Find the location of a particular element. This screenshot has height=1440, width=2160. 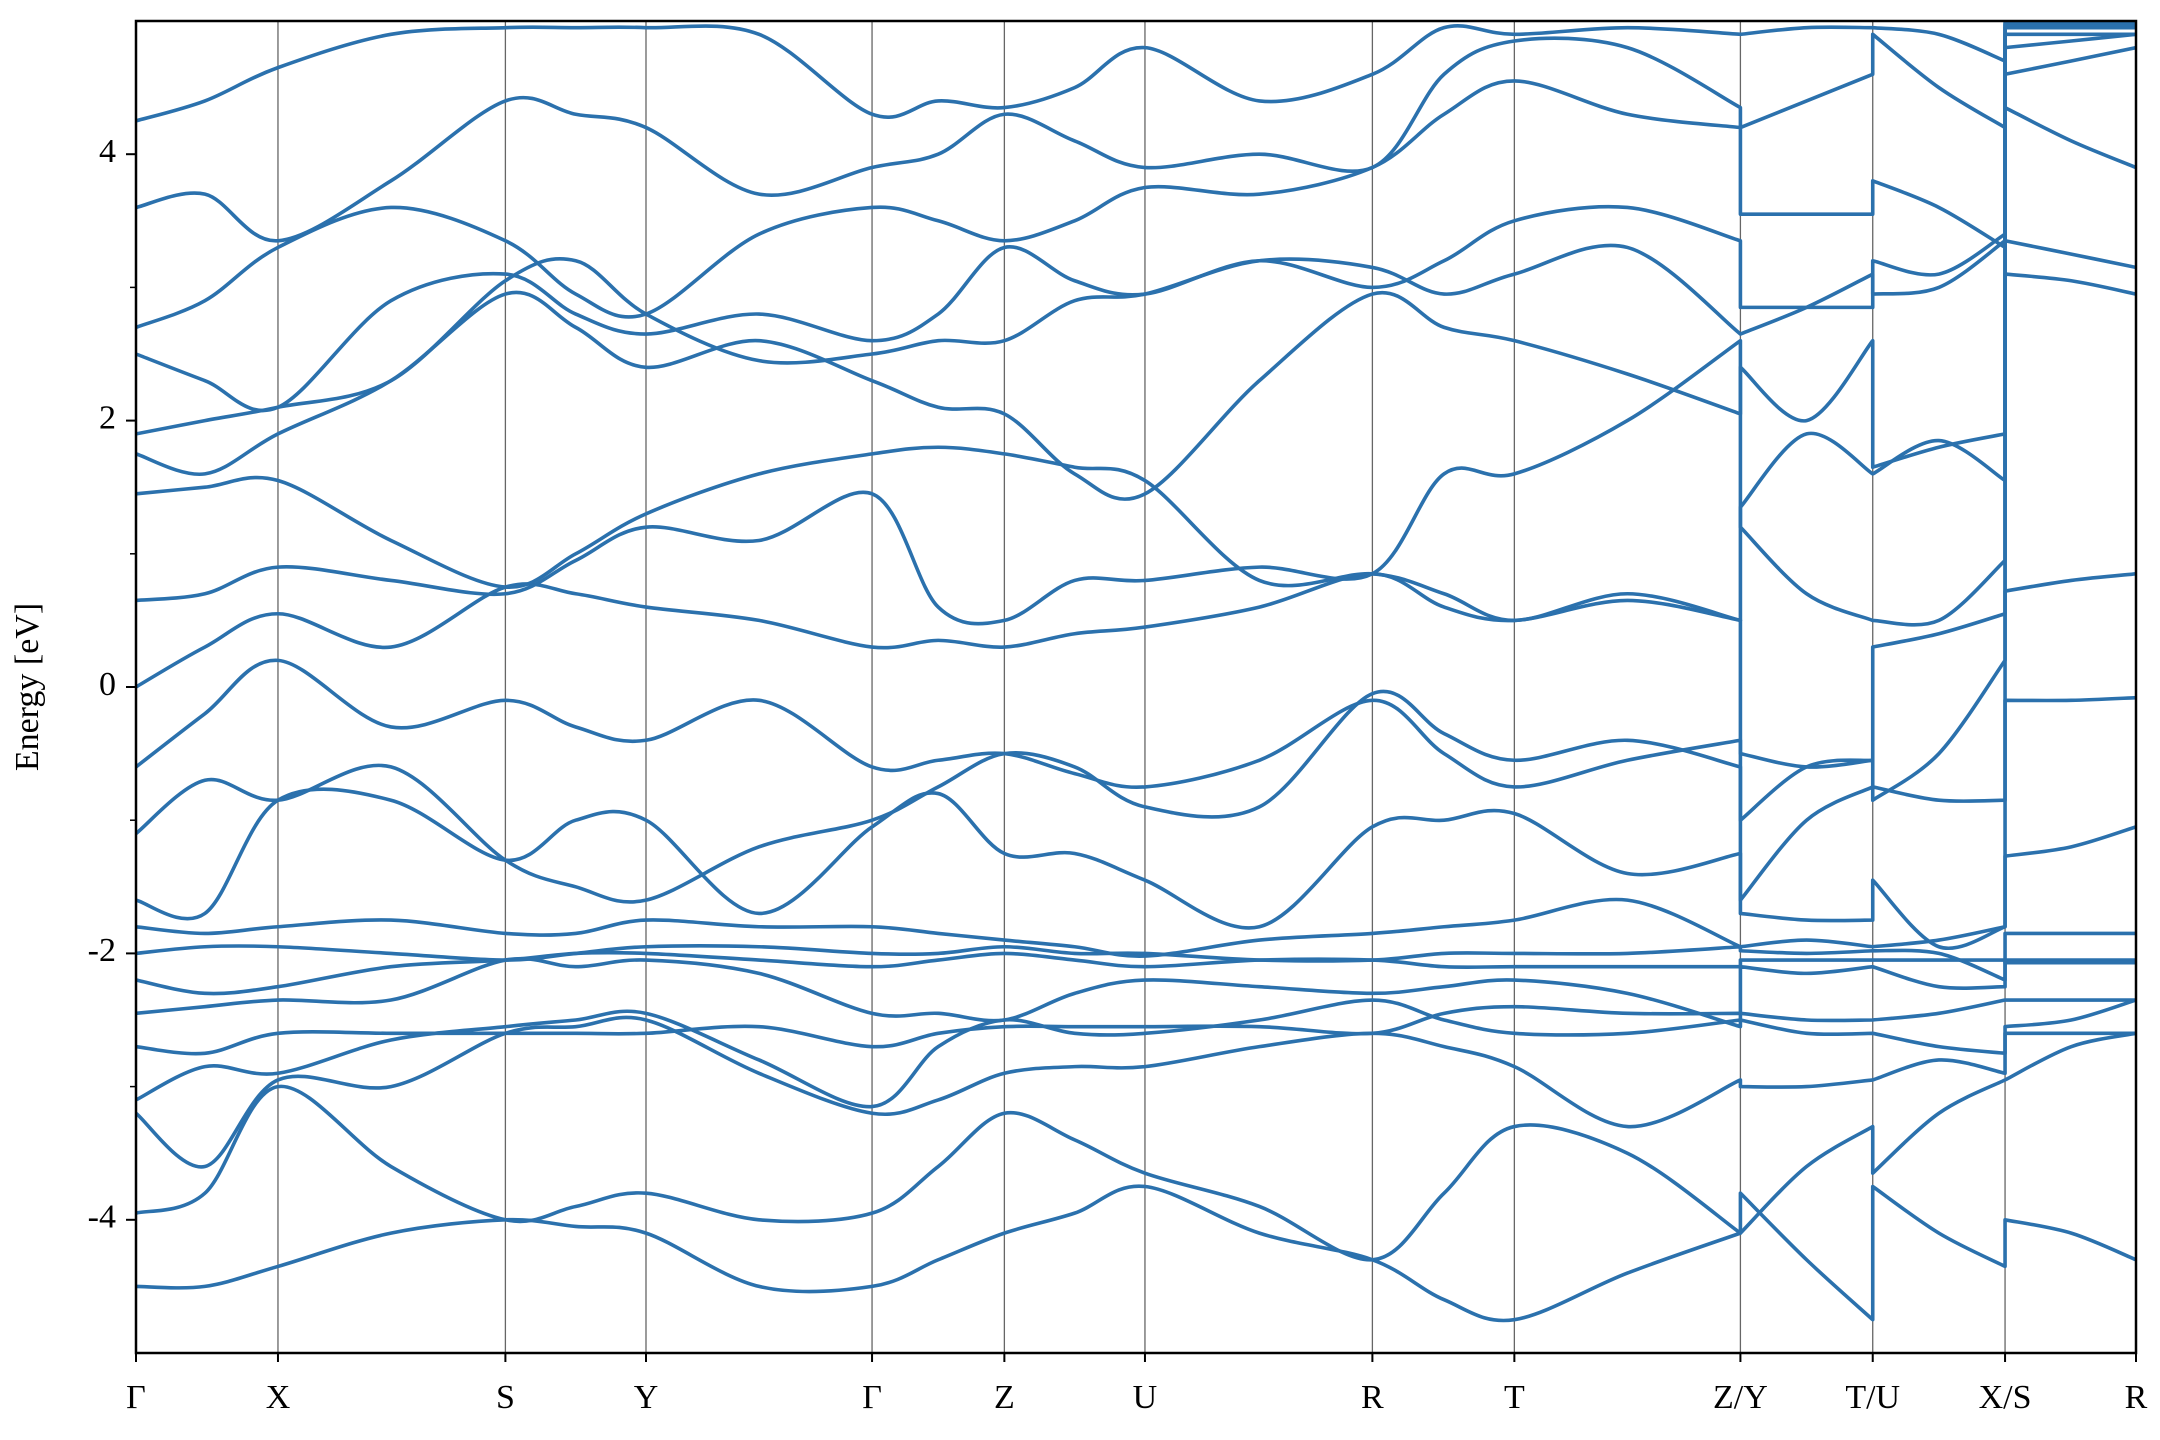

x-tick-label: Z is located at coordinates (1004, 1397).